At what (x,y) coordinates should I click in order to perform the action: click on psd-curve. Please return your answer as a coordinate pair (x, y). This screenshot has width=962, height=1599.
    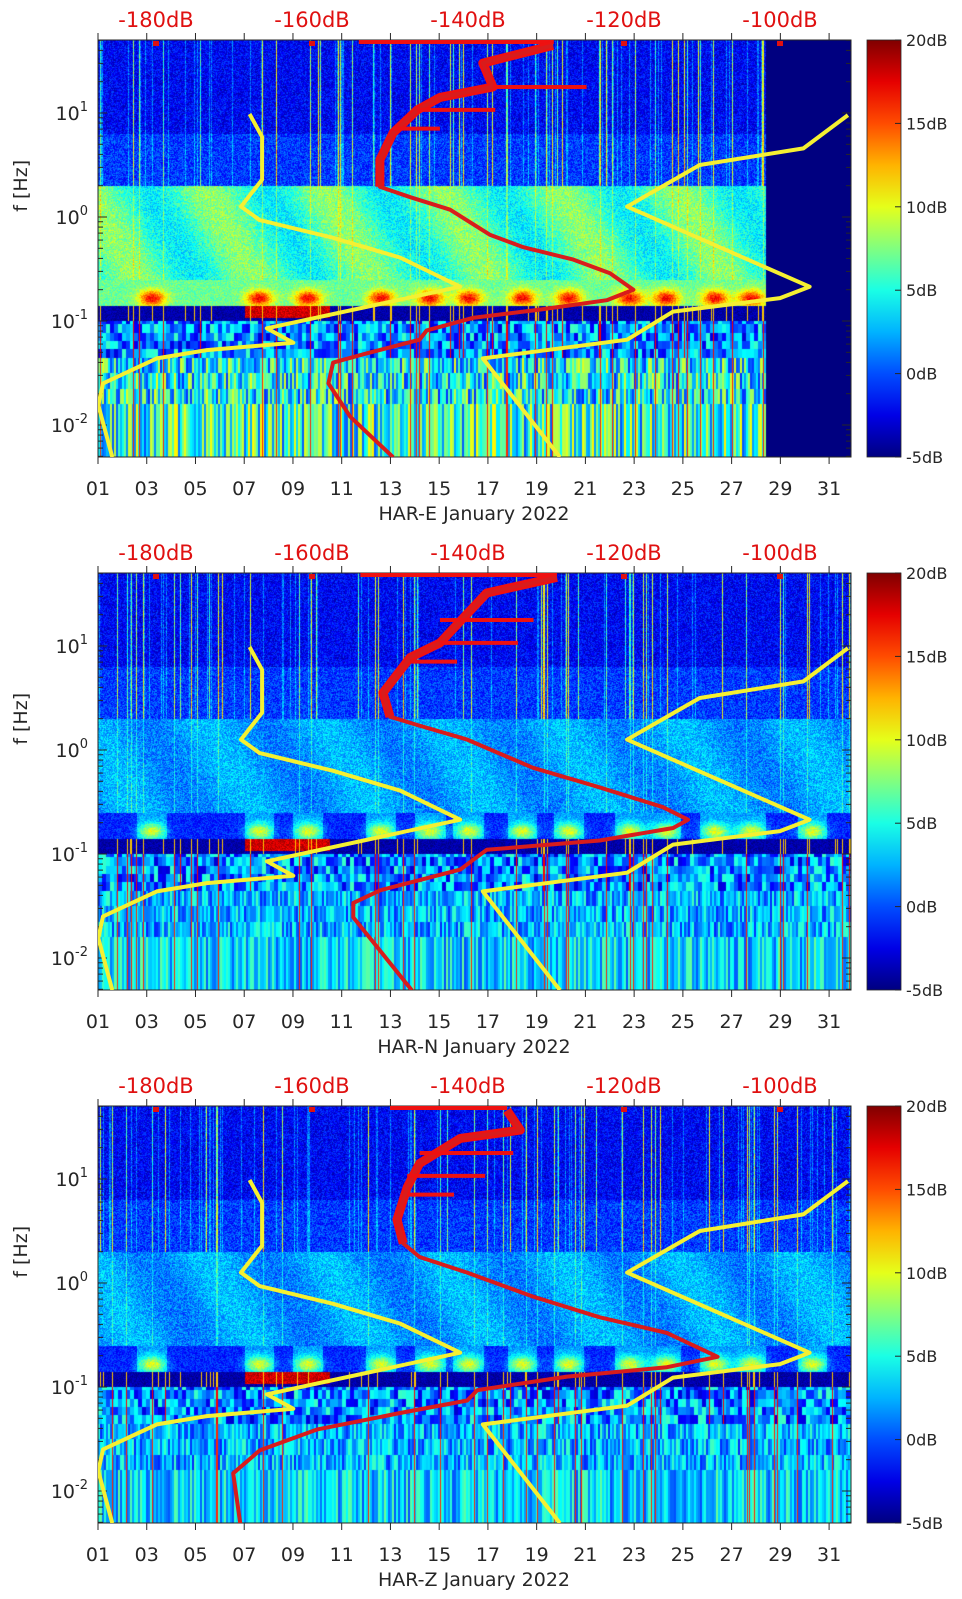
    Looking at the image, I should click on (520, 782).